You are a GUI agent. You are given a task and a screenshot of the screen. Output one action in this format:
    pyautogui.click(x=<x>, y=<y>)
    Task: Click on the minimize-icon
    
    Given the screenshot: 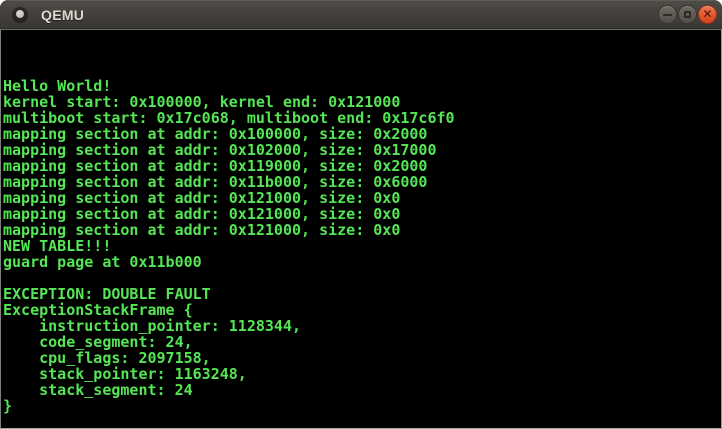 What is the action you would take?
    pyautogui.click(x=667, y=15)
    